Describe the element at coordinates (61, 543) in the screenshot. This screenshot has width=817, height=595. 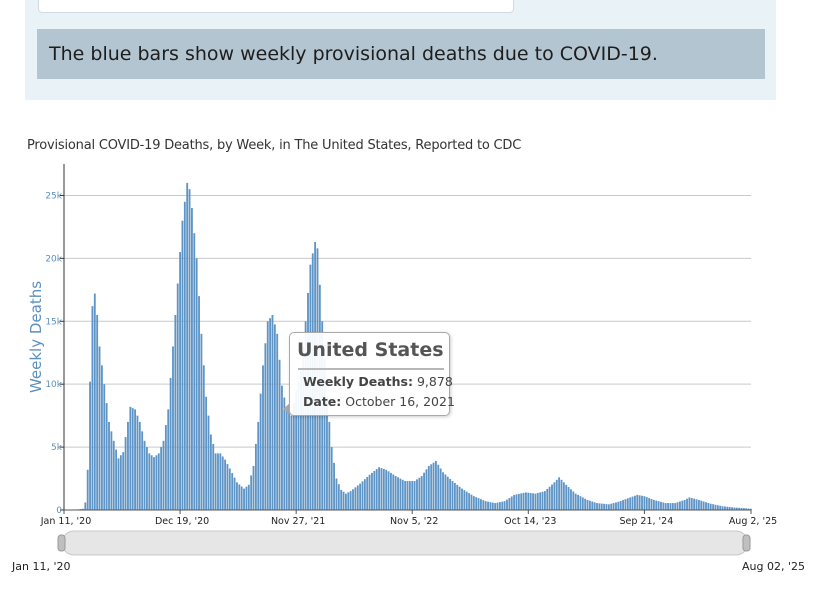
I see `range-handle-left` at that location.